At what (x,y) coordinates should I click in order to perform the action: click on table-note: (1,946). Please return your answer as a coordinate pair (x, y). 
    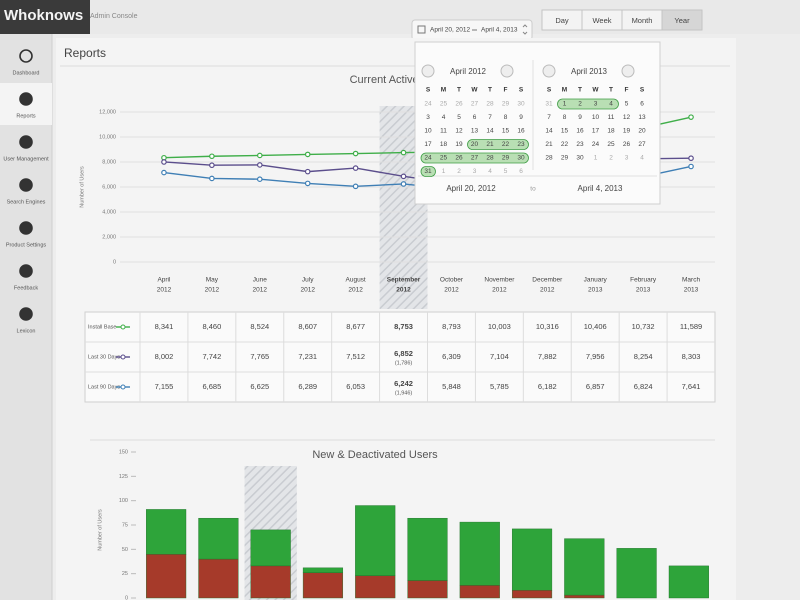
    Looking at the image, I should click on (404, 393).